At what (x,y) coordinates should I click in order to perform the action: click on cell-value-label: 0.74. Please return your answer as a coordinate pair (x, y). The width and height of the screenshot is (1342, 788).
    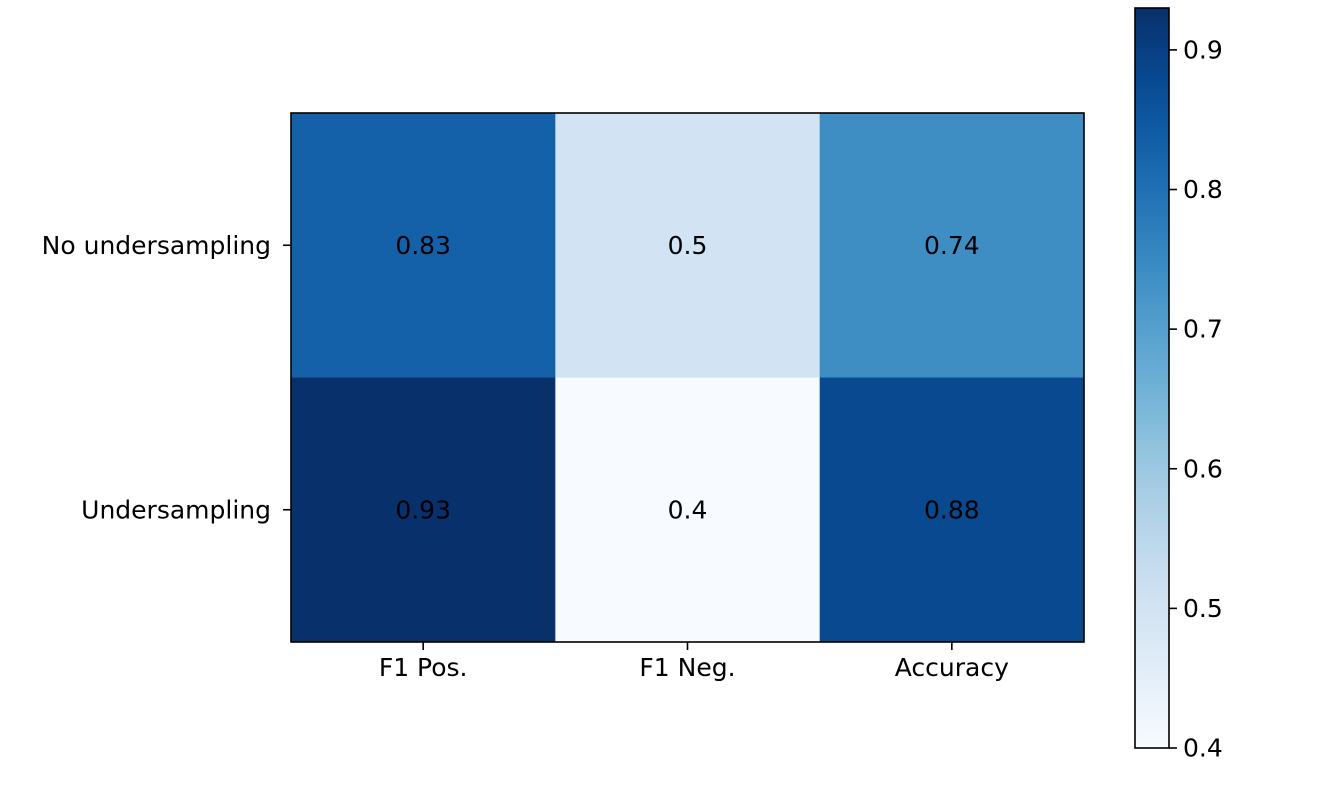
    Looking at the image, I should click on (952, 245).